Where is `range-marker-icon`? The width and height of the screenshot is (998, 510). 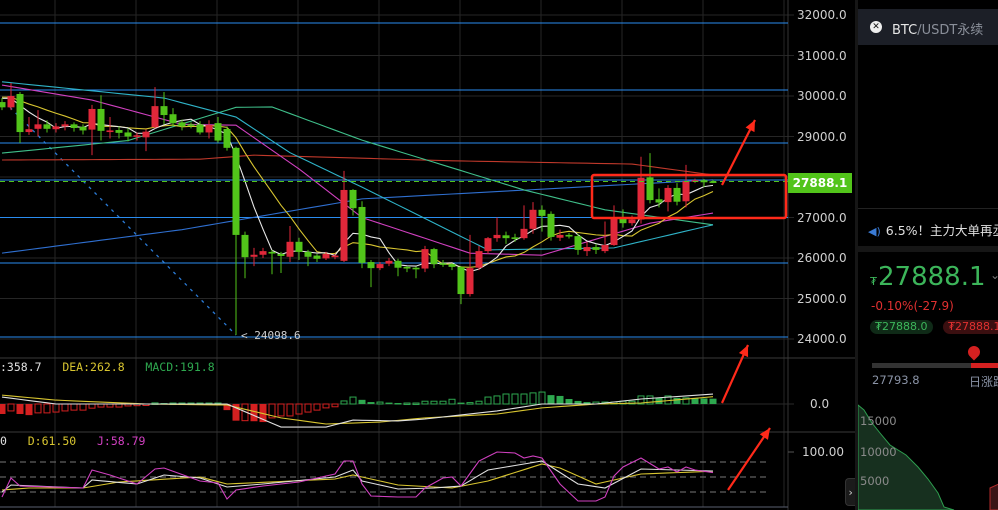
range-marker-icon is located at coordinates (974, 352).